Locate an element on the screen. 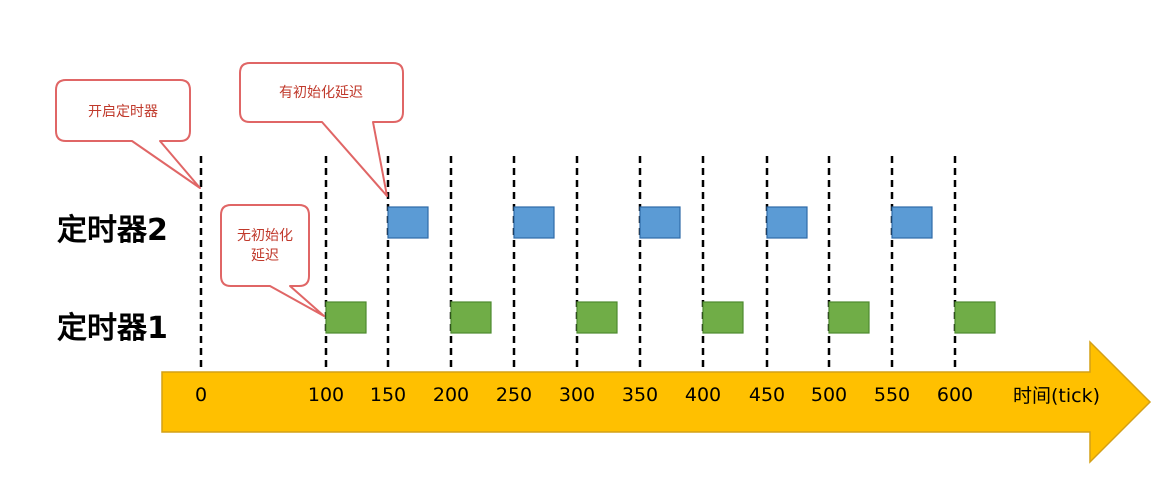  timer2-blocks is located at coordinates (660, 222).